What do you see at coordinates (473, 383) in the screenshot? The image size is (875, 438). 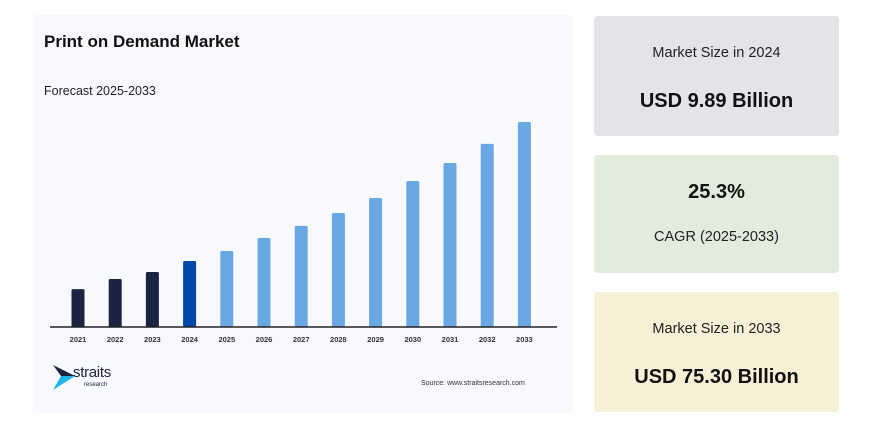 I see `source-text: Source: www.straitsresearch.com` at bounding box center [473, 383].